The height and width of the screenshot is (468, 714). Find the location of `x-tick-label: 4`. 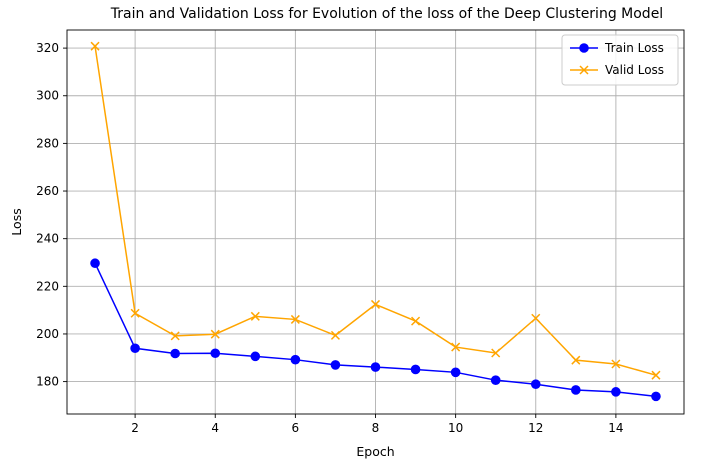

x-tick-label: 4 is located at coordinates (215, 428).